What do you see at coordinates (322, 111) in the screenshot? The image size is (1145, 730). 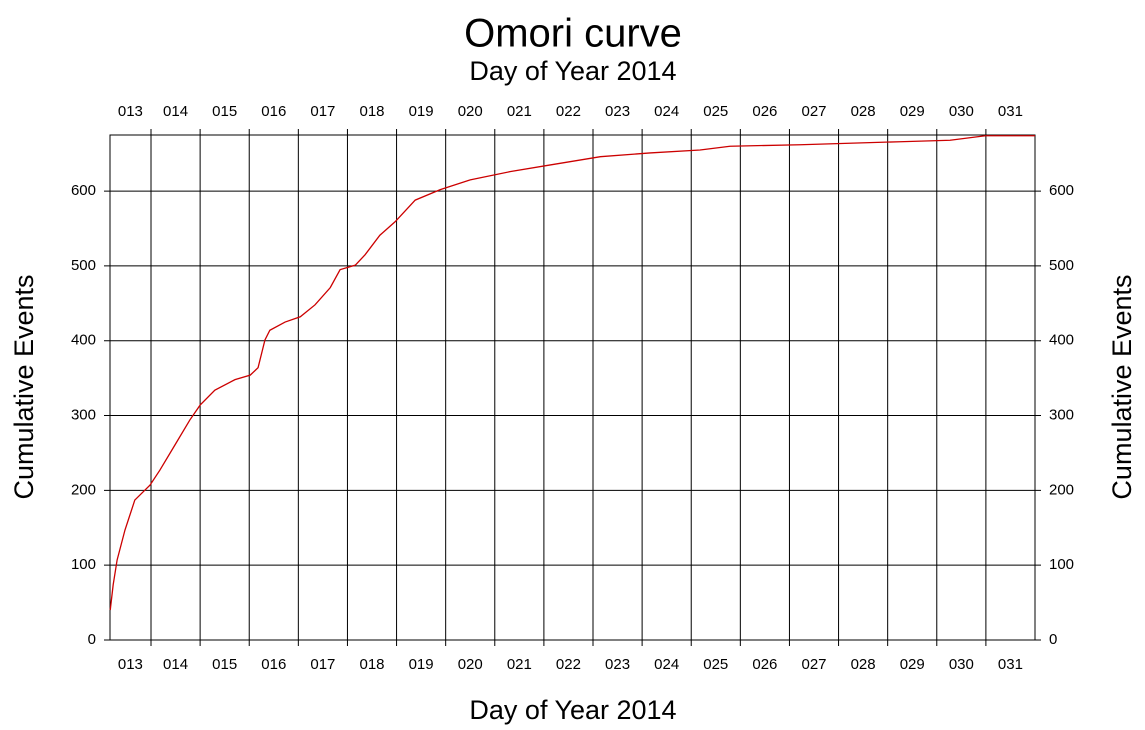 I see `x2-tick-label: 017` at bounding box center [322, 111].